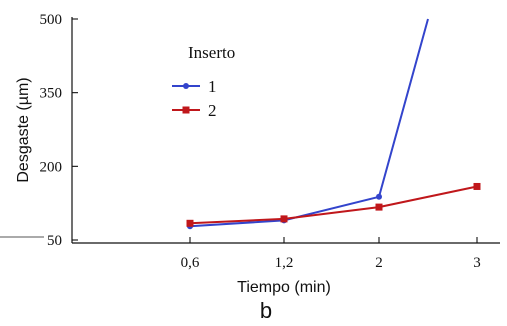 The height and width of the screenshot is (326, 507). Describe the element at coordinates (284, 287) in the screenshot. I see `x-axis-label: Tiempo (min)` at that location.